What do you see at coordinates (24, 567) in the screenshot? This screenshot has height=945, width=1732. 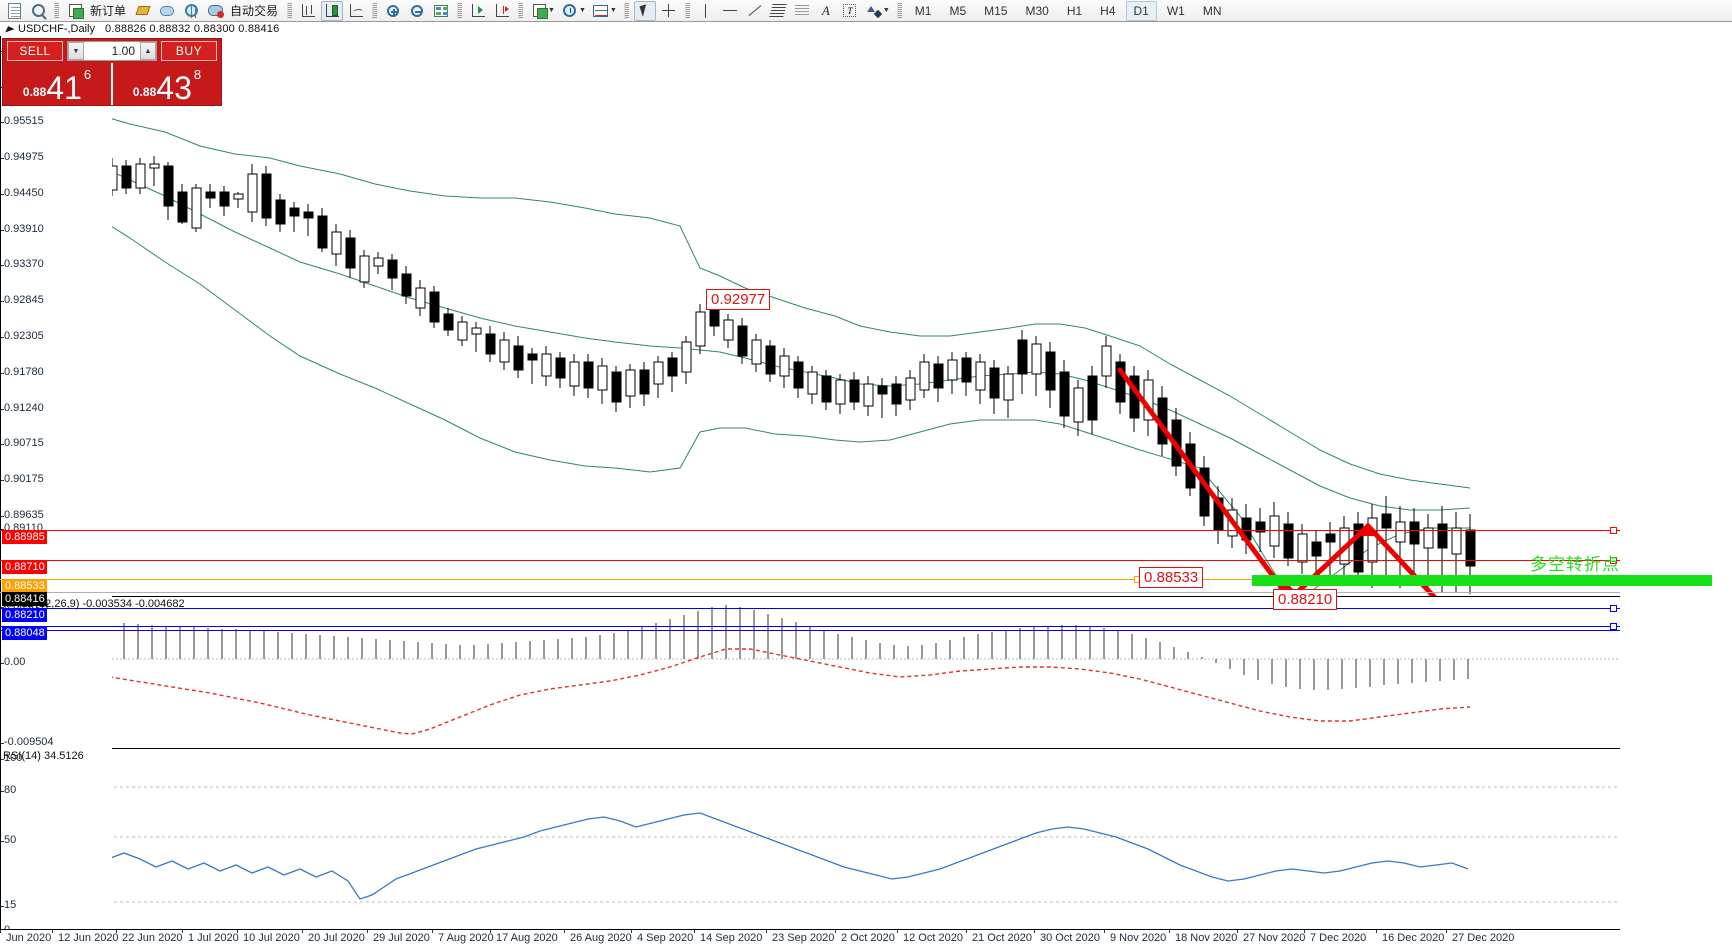 I see `price-level-tag-088710: 0.88710` at bounding box center [24, 567].